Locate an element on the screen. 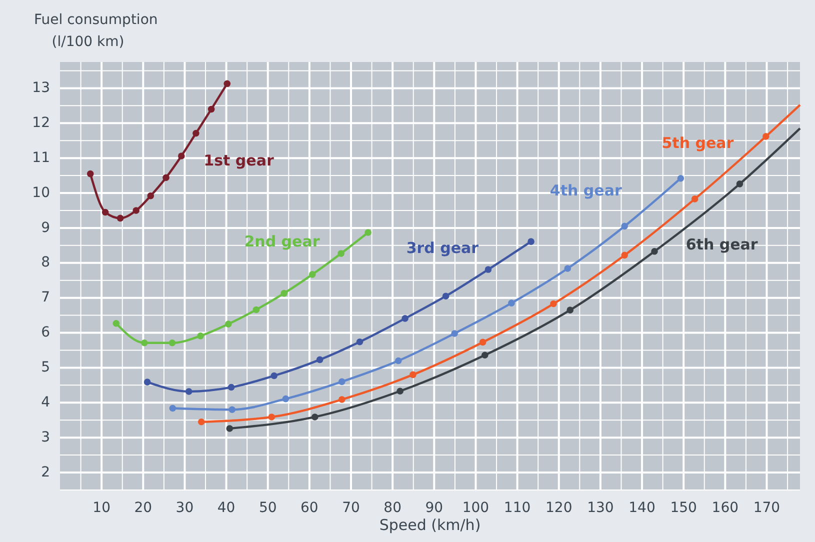  y-tick-label: 7 is located at coordinates (45, 298).